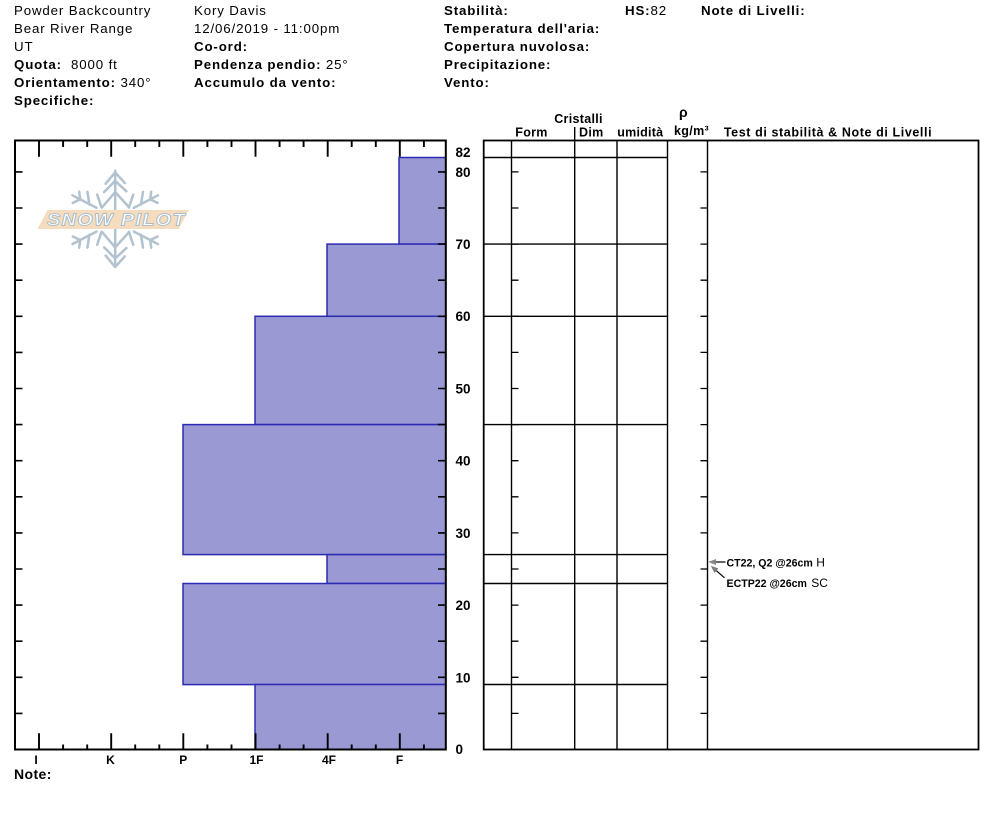 This screenshot has height=840, width=994. What do you see at coordinates (463, 677) in the screenshot?
I see `svg-text: 10` at bounding box center [463, 677].